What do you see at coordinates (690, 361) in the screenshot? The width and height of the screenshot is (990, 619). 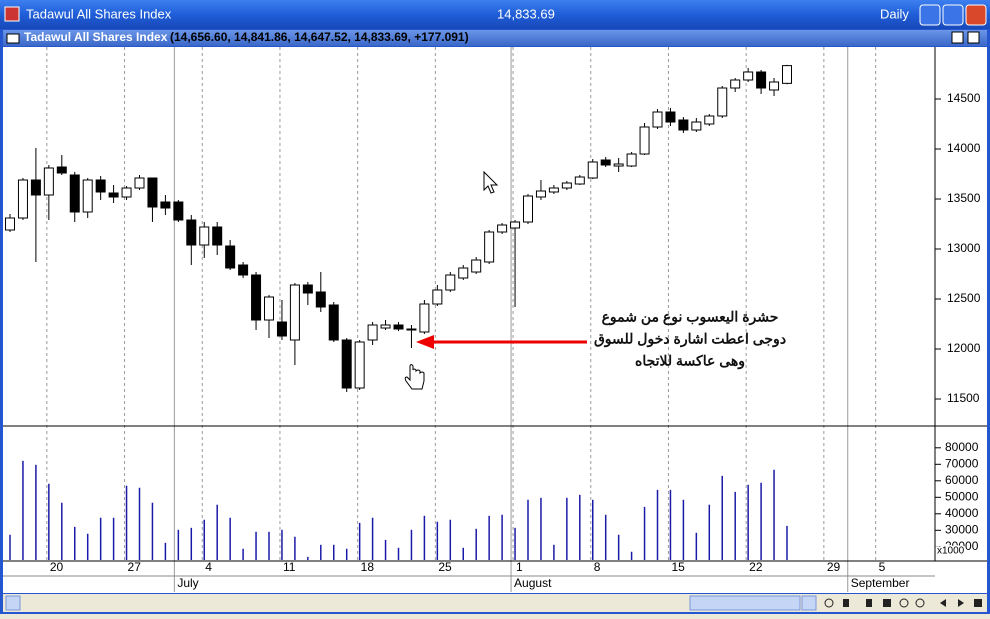 I see `annotation-line: وهى عاكسة للاتجاه` at bounding box center [690, 361].